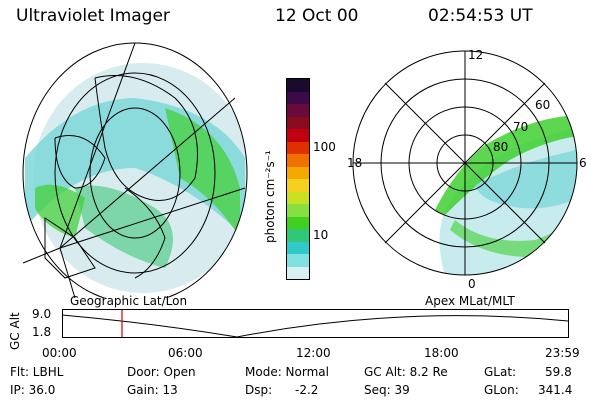  Describe the element at coordinates (59, 353) in the screenshot. I see `x-tick-0000: 00:00` at that location.